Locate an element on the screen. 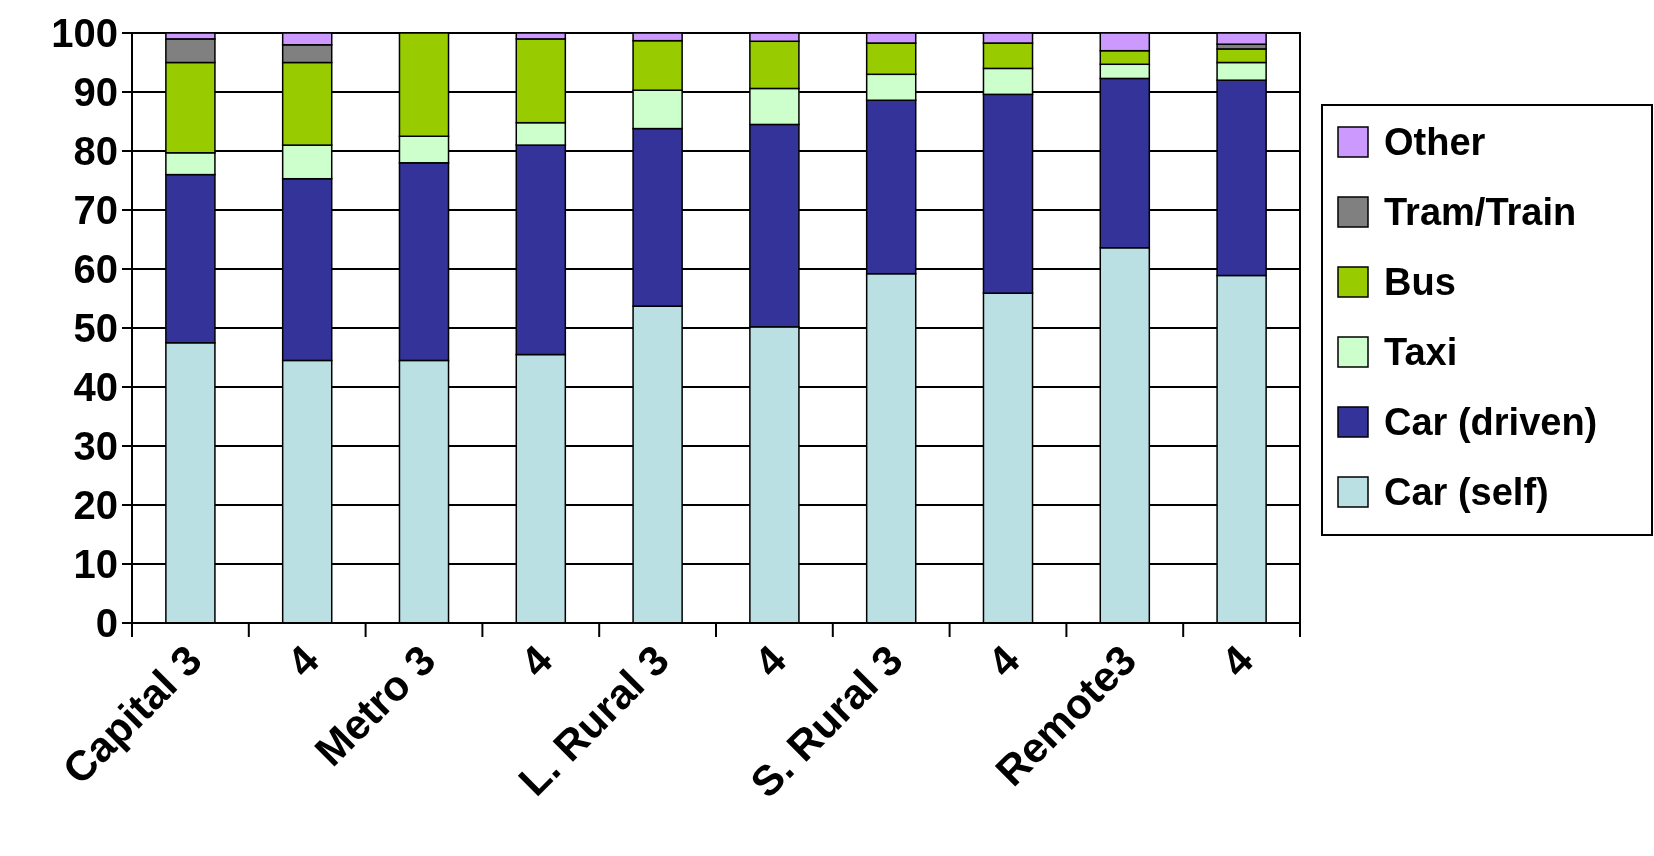 This screenshot has height=856, width=1654. legend-label: Car (self) is located at coordinates (1466, 492).